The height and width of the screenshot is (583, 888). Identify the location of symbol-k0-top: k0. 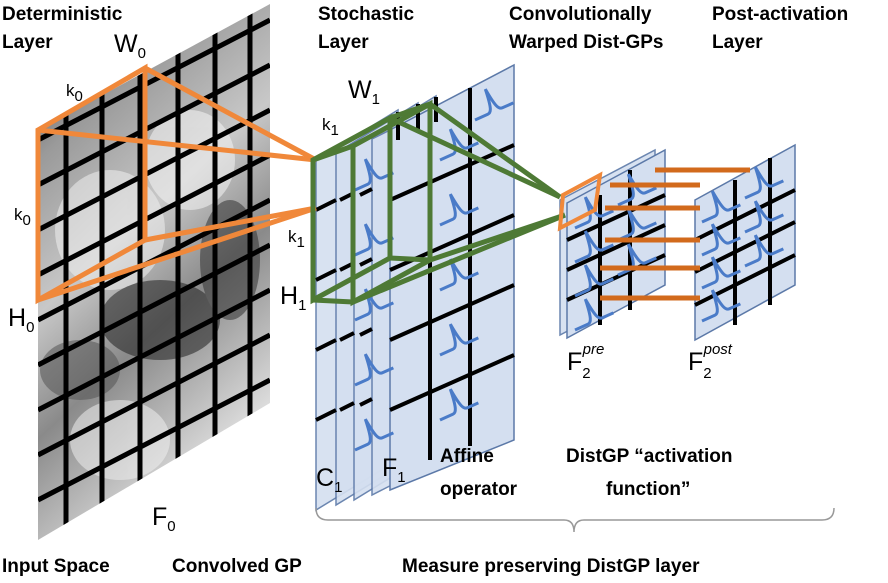
(74, 93).